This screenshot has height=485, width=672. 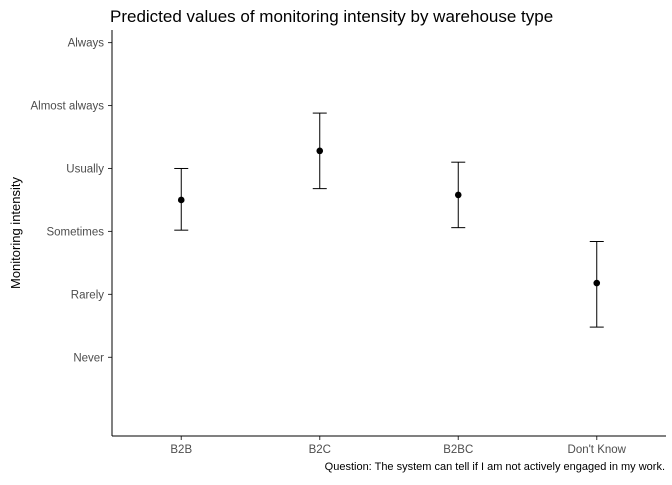 I want to click on x-tick-label: B2C, so click(x=320, y=450).